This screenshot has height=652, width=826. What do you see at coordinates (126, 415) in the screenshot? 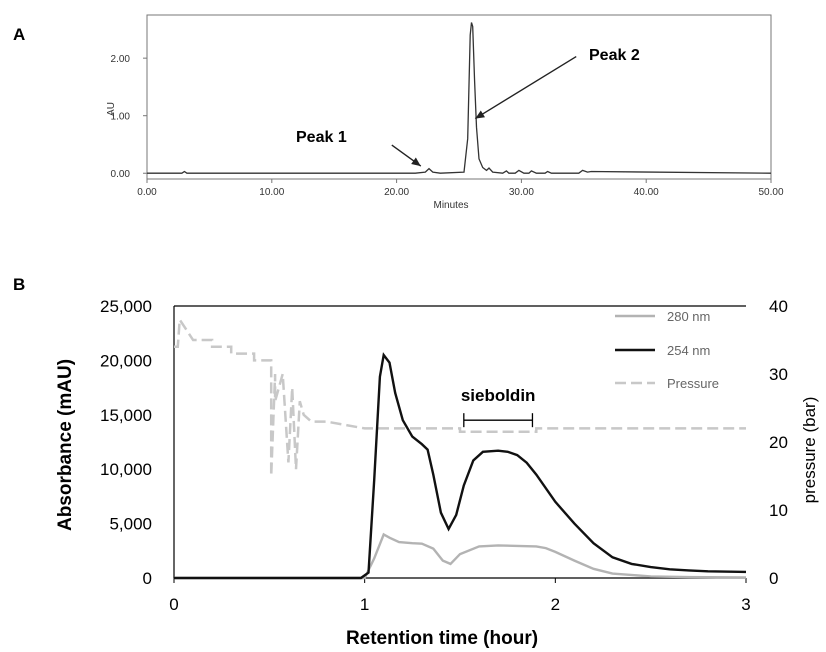
I see `panel-b-y-tick-label: 15,000` at bounding box center [126, 415].